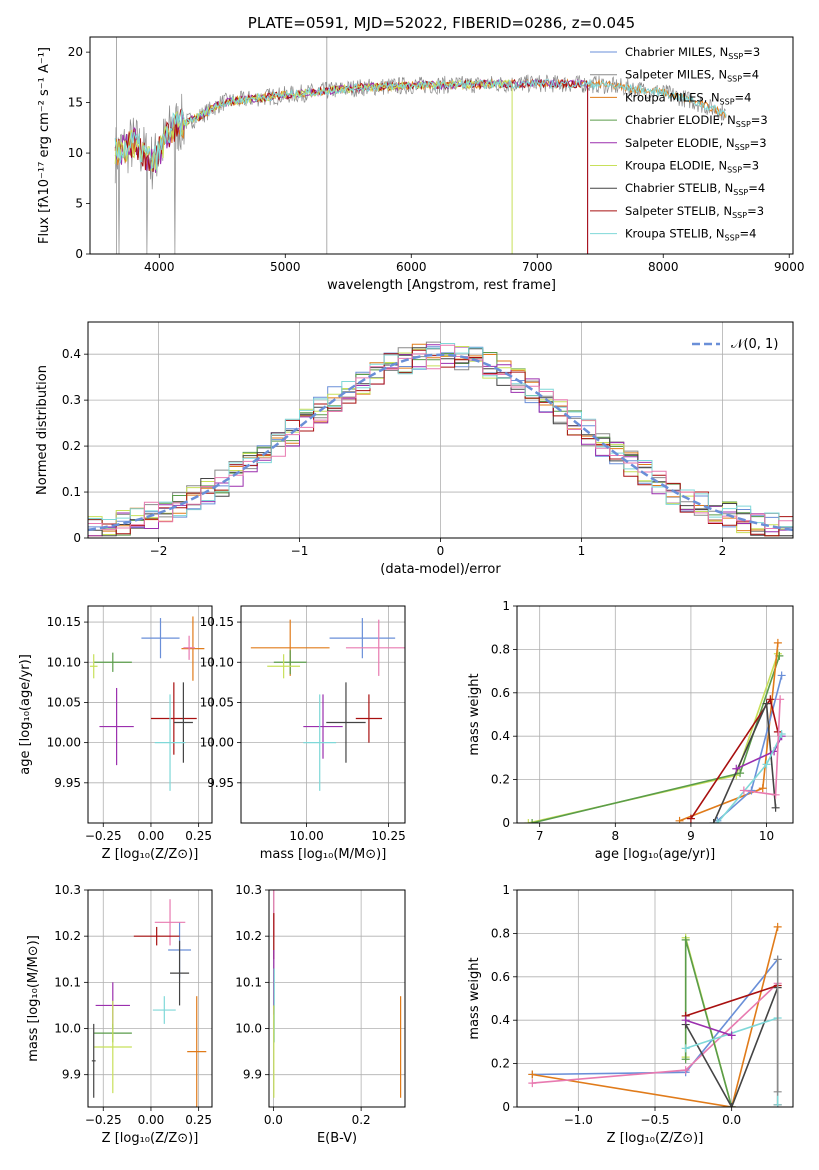  Describe the element at coordinates (337, 1138) in the screenshot. I see `x-axis-label: E(B-V)` at that location.